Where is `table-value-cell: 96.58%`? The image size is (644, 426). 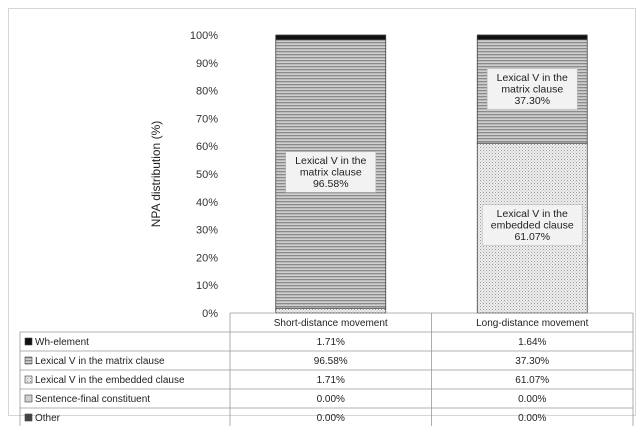
table-value-cell: 96.58% is located at coordinates (331, 361).